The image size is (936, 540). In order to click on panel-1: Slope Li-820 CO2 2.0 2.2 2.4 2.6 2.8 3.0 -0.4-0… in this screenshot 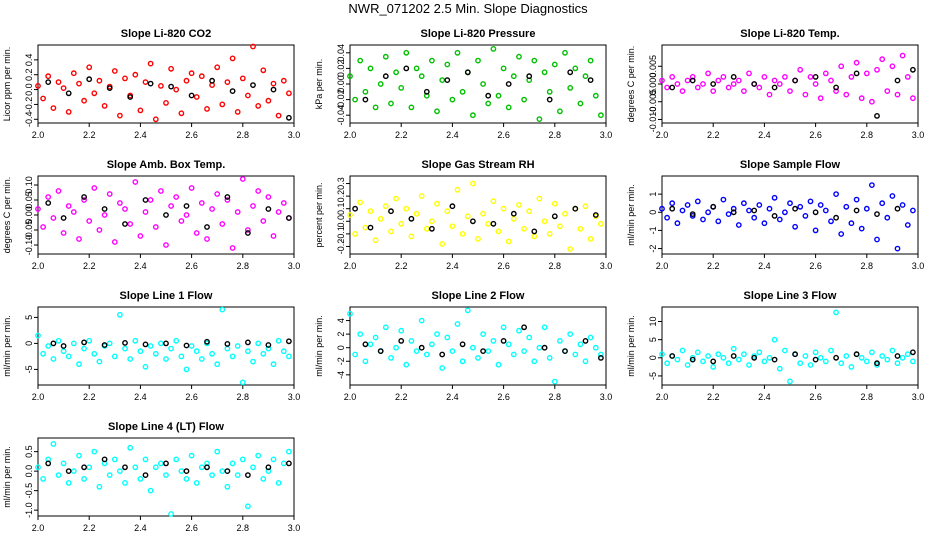, I will do `click(151, 84)`.